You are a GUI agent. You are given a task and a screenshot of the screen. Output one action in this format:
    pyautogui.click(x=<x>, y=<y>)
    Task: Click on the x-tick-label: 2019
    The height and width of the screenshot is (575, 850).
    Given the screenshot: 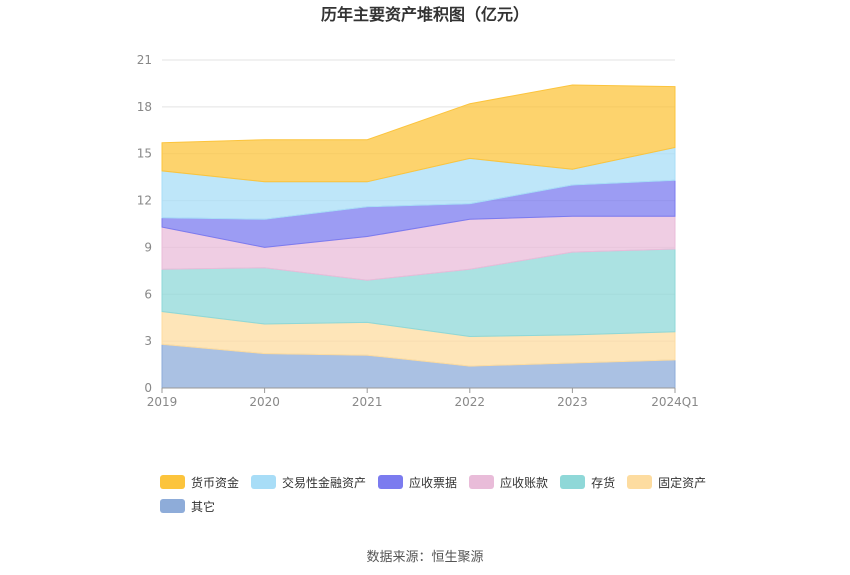 What is the action you would take?
    pyautogui.click(x=162, y=402)
    